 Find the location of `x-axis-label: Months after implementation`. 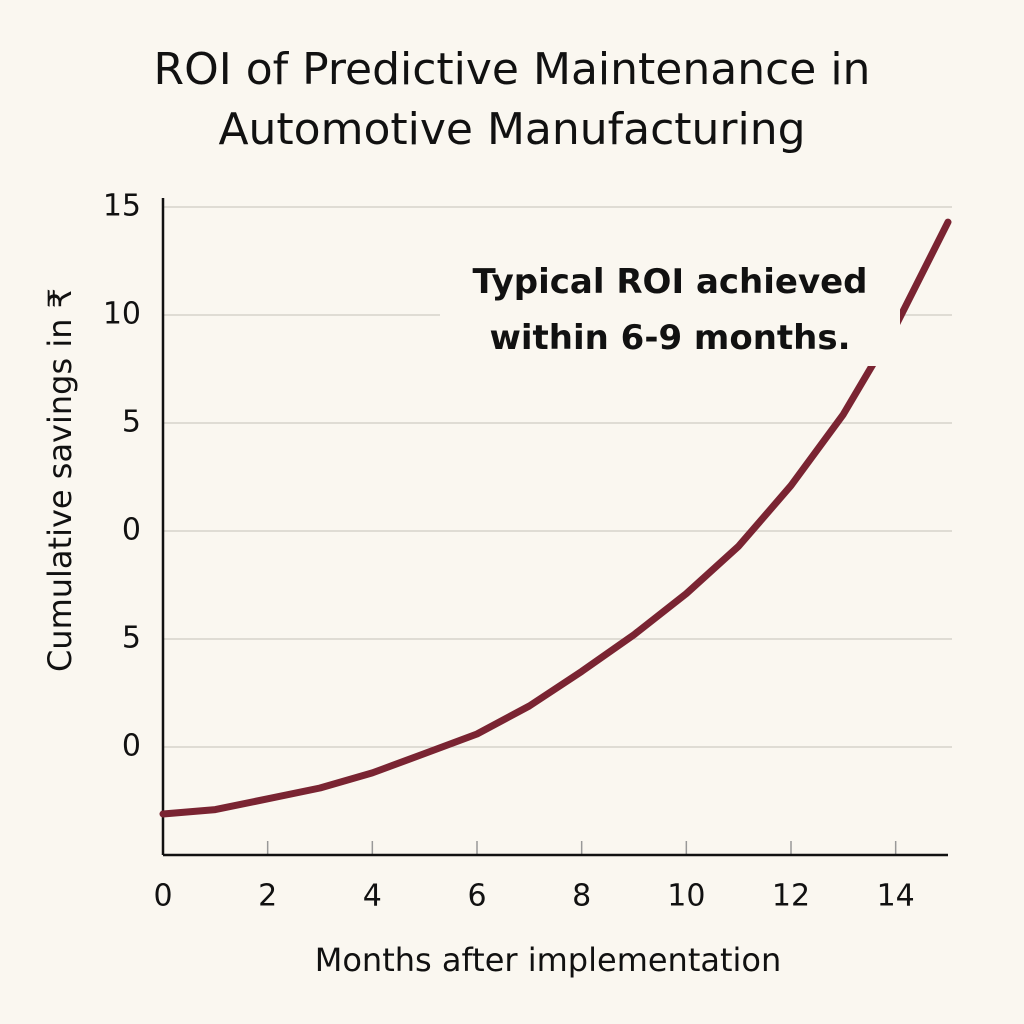

x-axis-label: Months after implementation is located at coordinates (548, 960).